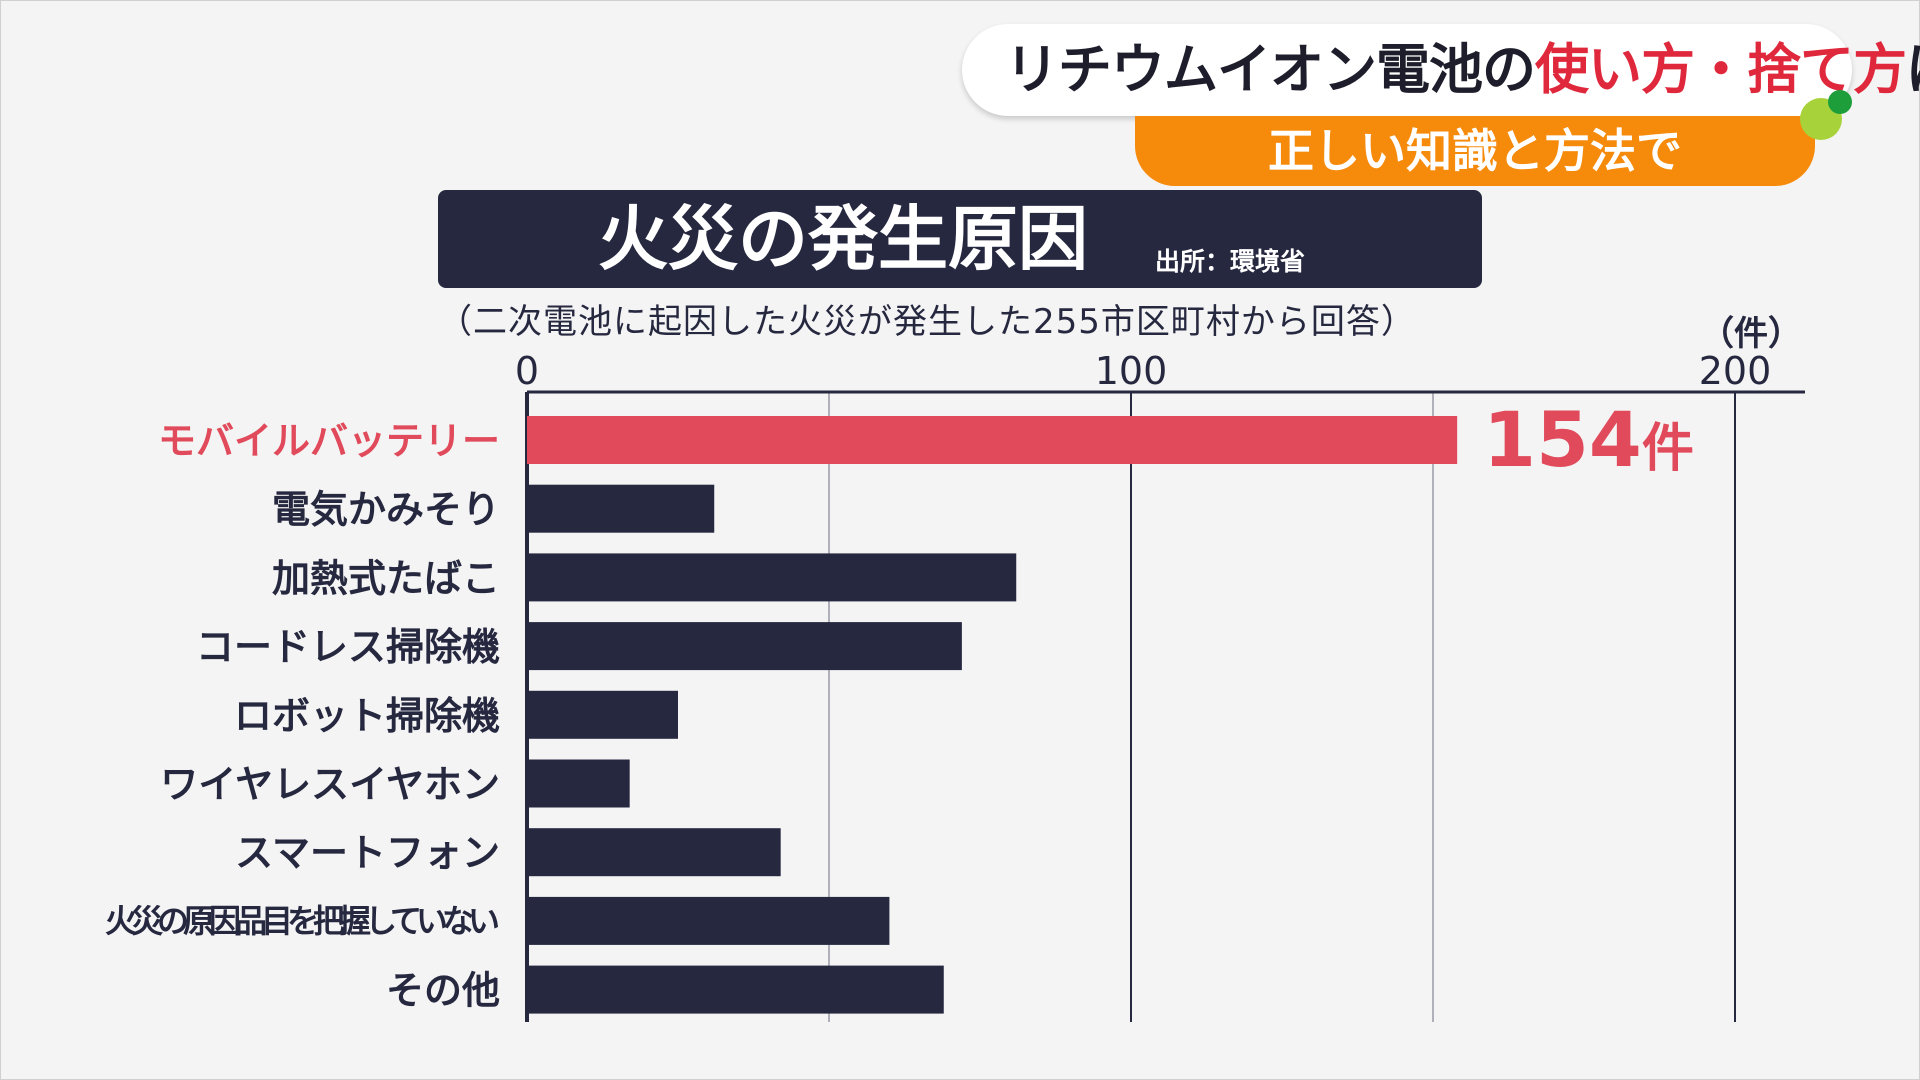 This screenshot has width=1920, height=1080. I want to click on headline-part2: は？, so click(1913, 69).